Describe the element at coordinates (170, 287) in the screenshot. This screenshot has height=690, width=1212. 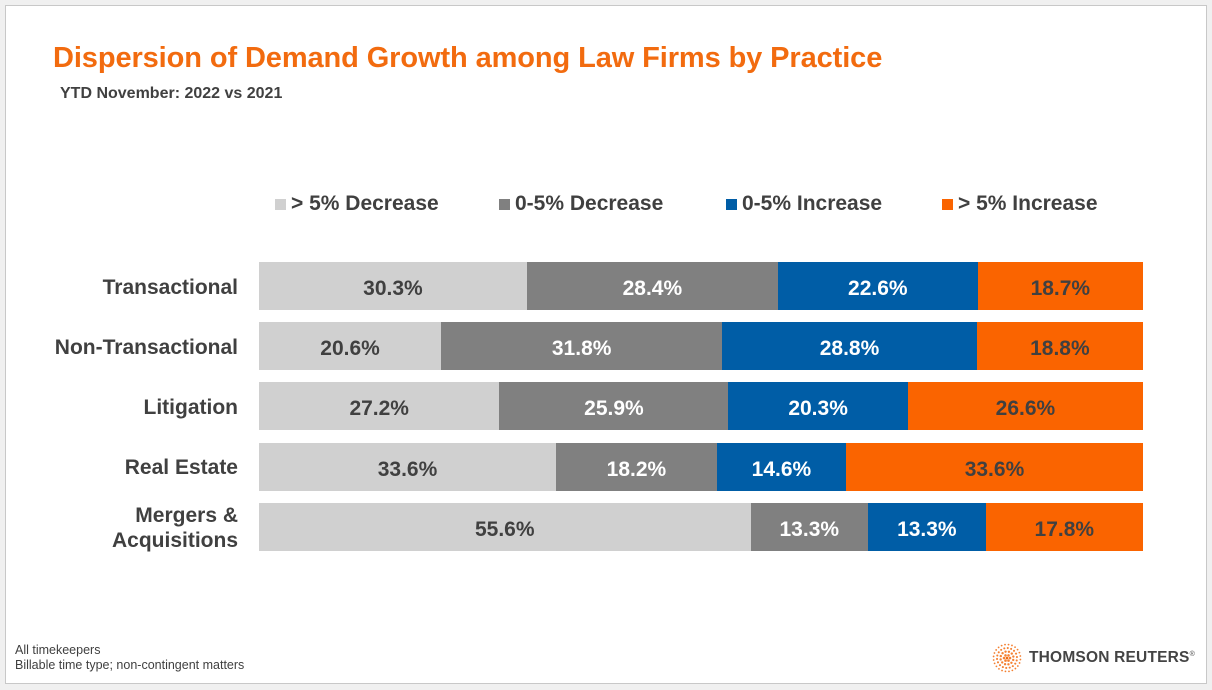
I see `category-label-line: Transactional` at that location.